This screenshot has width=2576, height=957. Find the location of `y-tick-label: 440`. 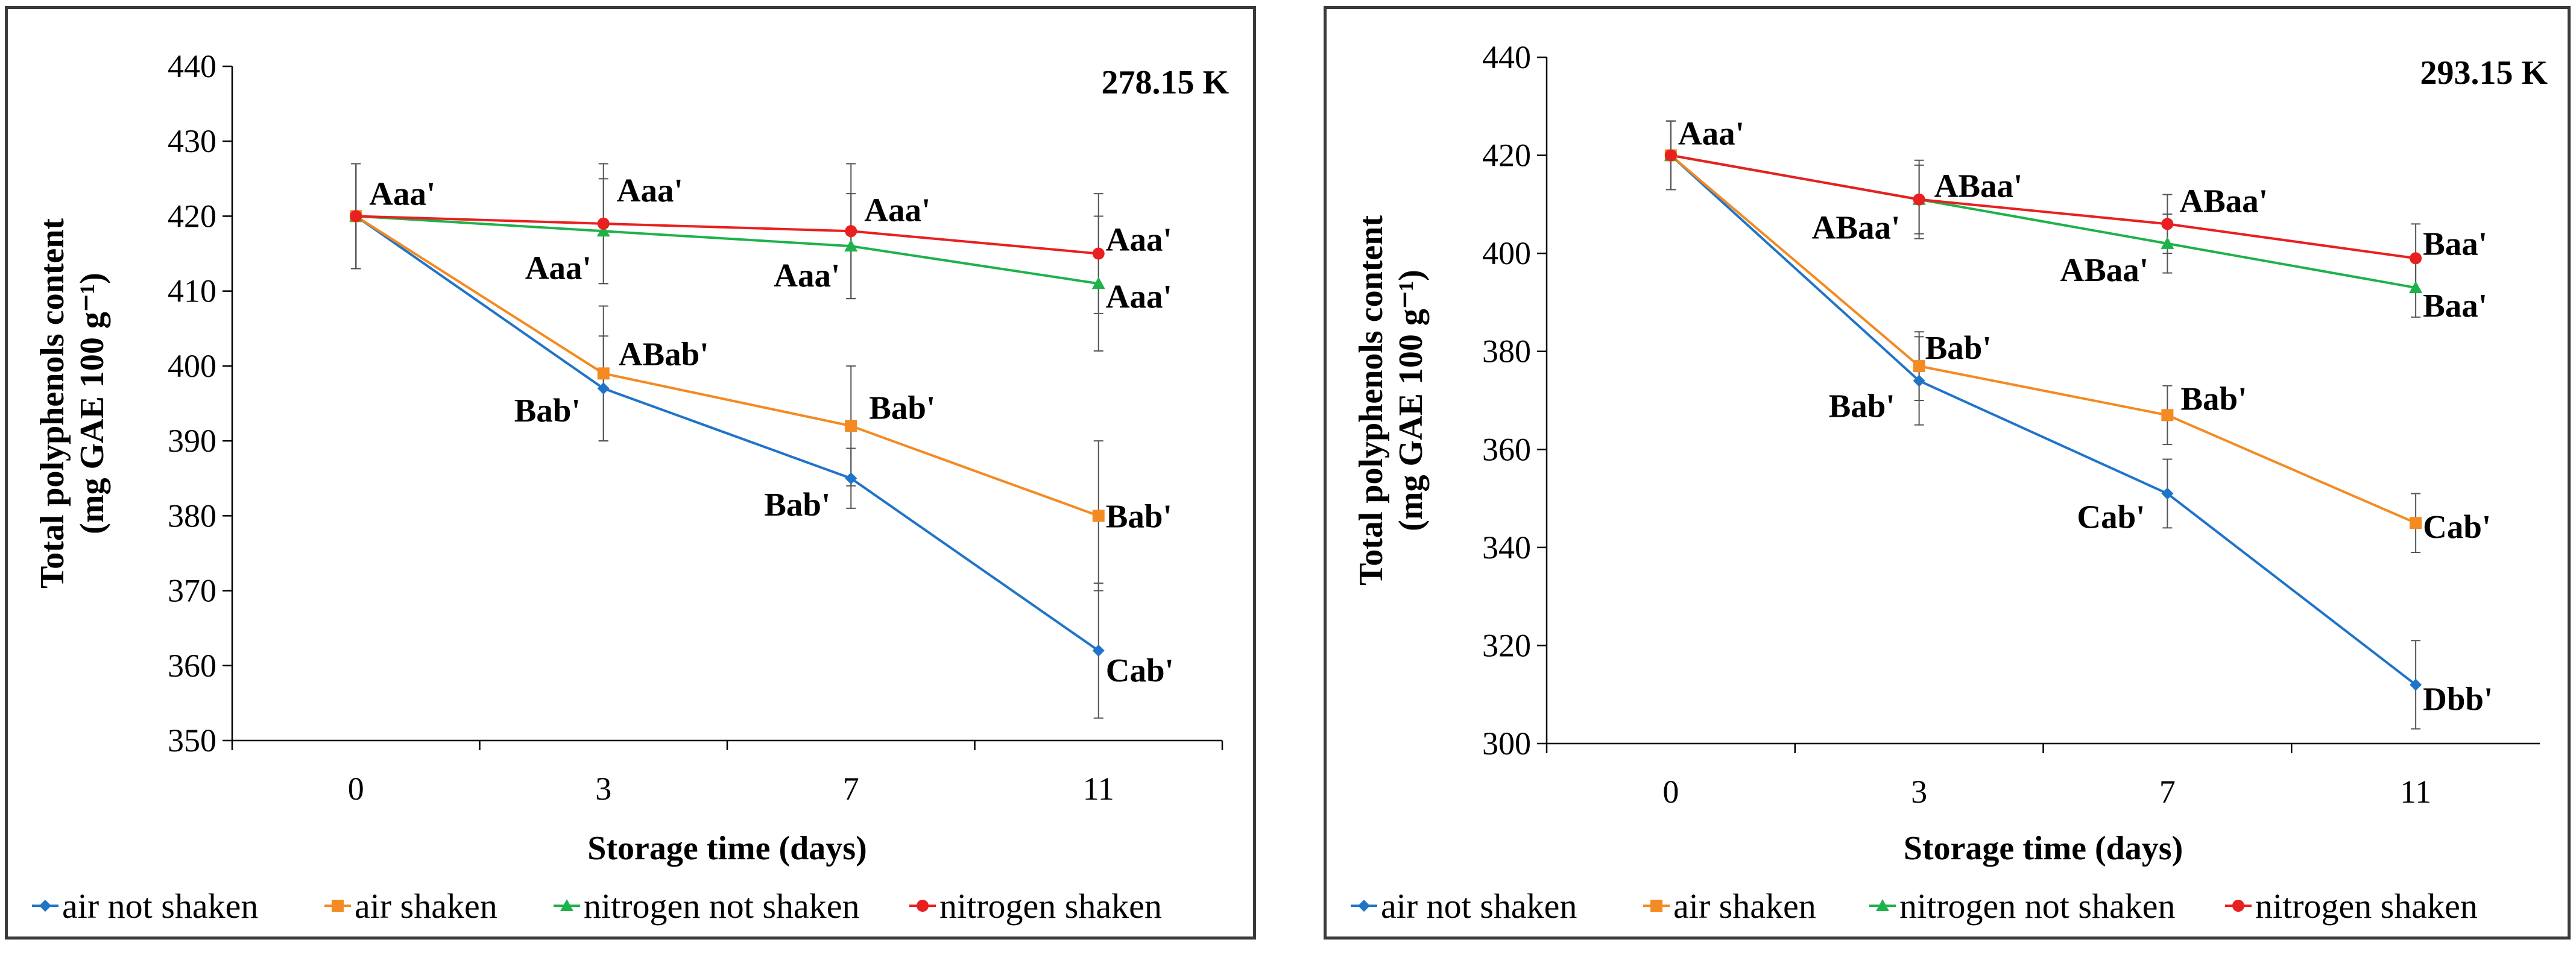

y-tick-label: 440 is located at coordinates (1506, 57).